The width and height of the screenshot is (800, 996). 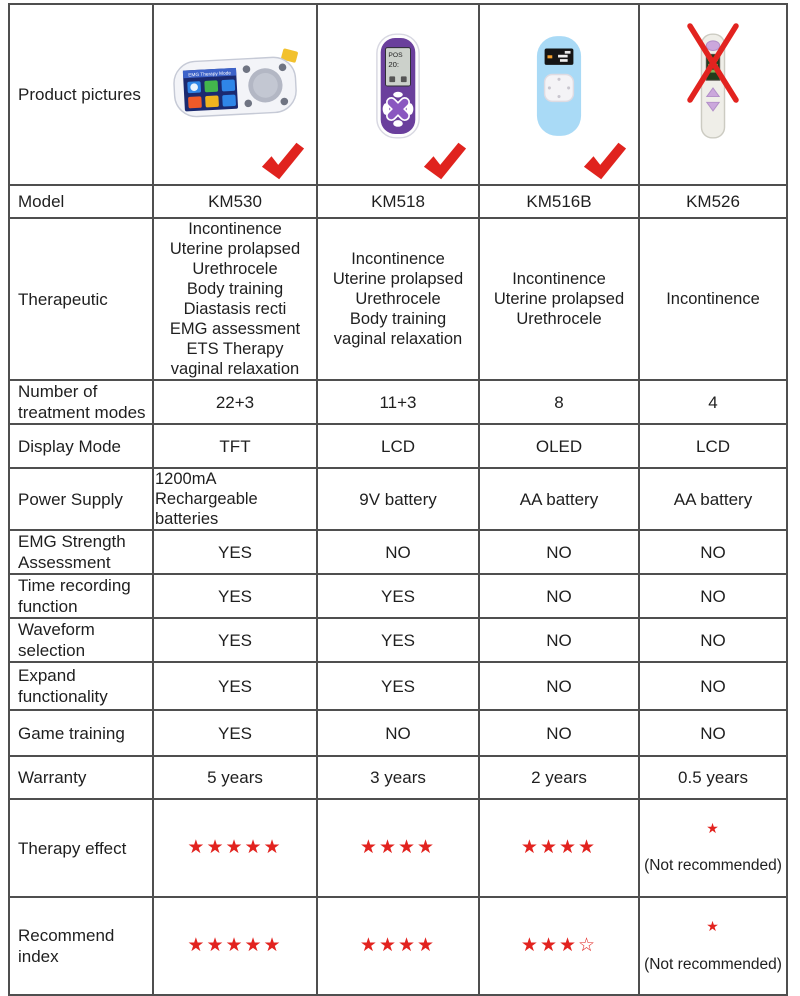 I want to click on star-rating: ★★★☆, so click(x=559, y=945).